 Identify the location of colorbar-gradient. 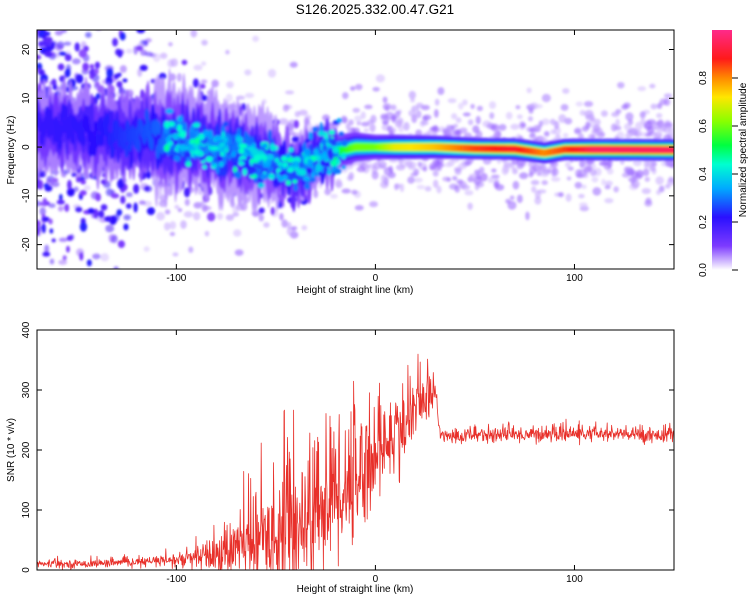
(722, 150).